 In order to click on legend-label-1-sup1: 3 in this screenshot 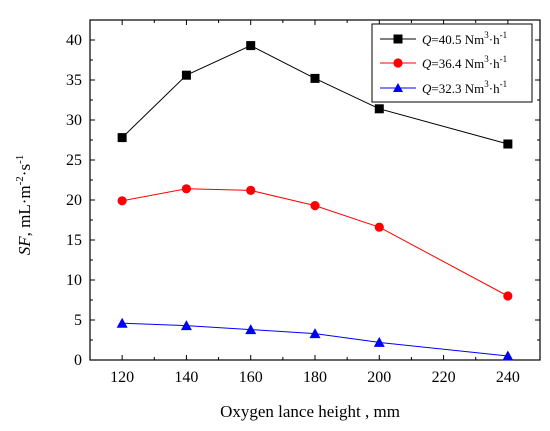, I will do `click(486, 35)`.